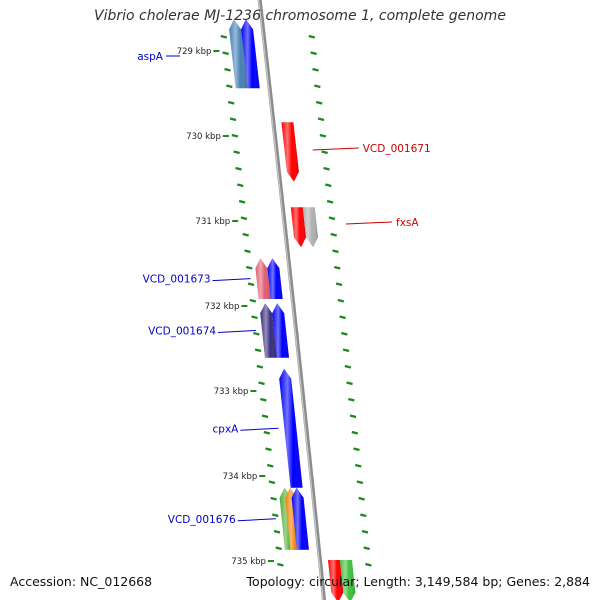 Image resolution: width=600 pixels, height=600 pixels. What do you see at coordinates (407, 223) in the screenshot?
I see `gene-label-fxsa: fxsA` at bounding box center [407, 223].